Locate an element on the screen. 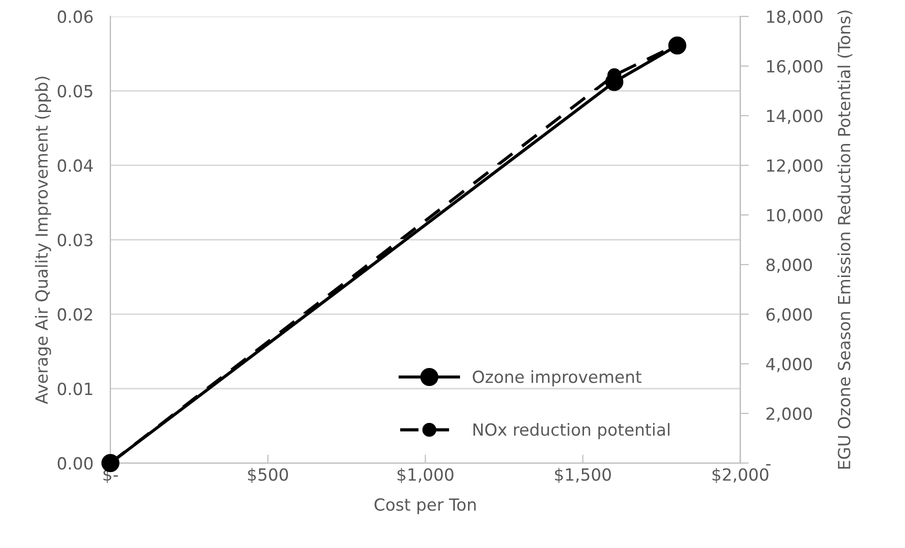 The image size is (905, 548). y-axis-title: Average Air Quality Improvement (ppb) is located at coordinates (43, 240).